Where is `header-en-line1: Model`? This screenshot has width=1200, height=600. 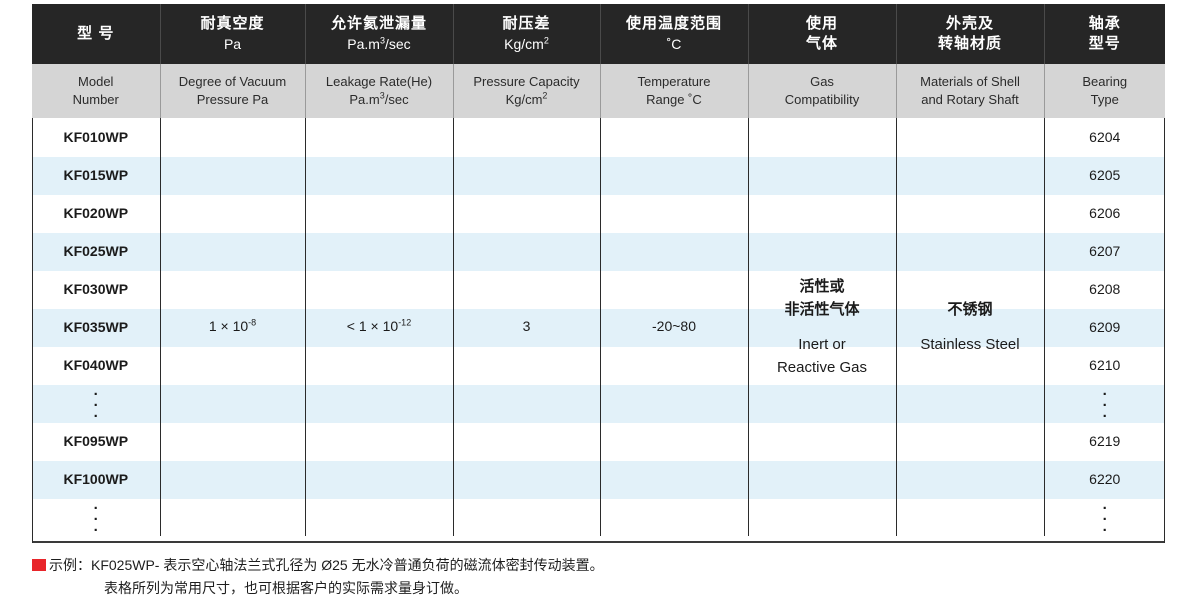
header-en-line1: Model is located at coordinates (96, 81).